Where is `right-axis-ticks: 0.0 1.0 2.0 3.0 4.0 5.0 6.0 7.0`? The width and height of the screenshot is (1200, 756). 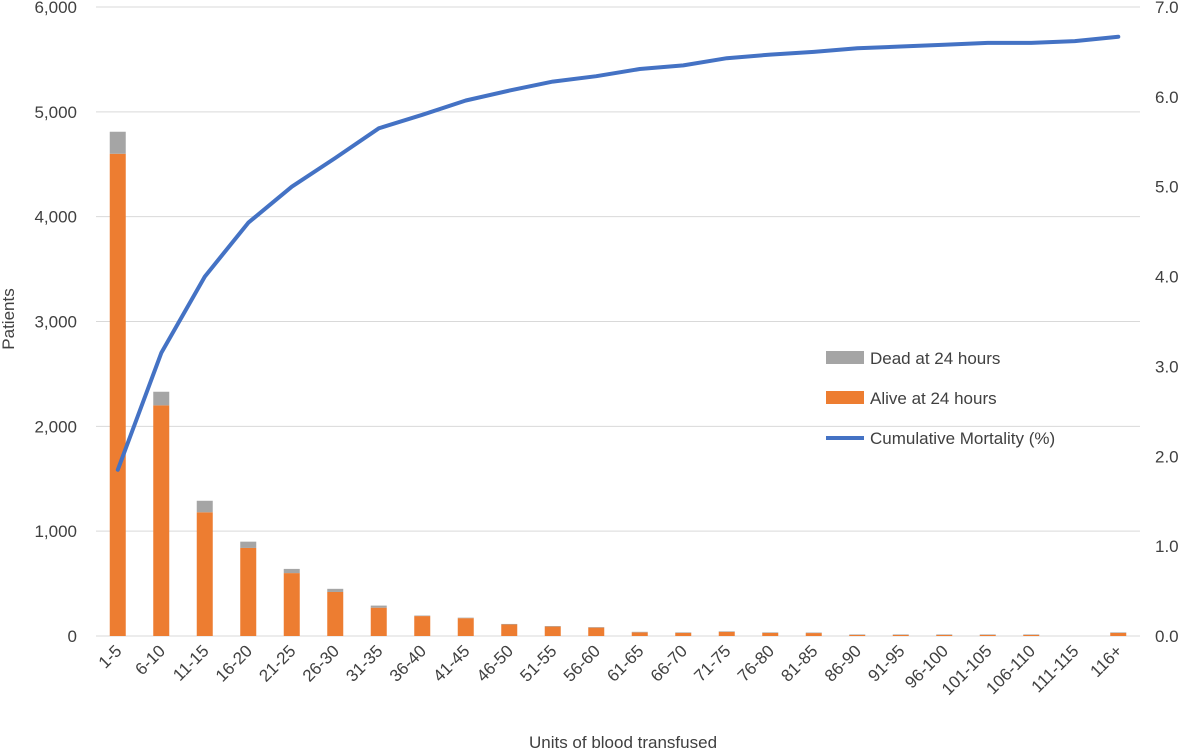 right-axis-ticks: 0.0 1.0 2.0 3.0 4.0 5.0 6.0 7.0 is located at coordinates (1167, 323).